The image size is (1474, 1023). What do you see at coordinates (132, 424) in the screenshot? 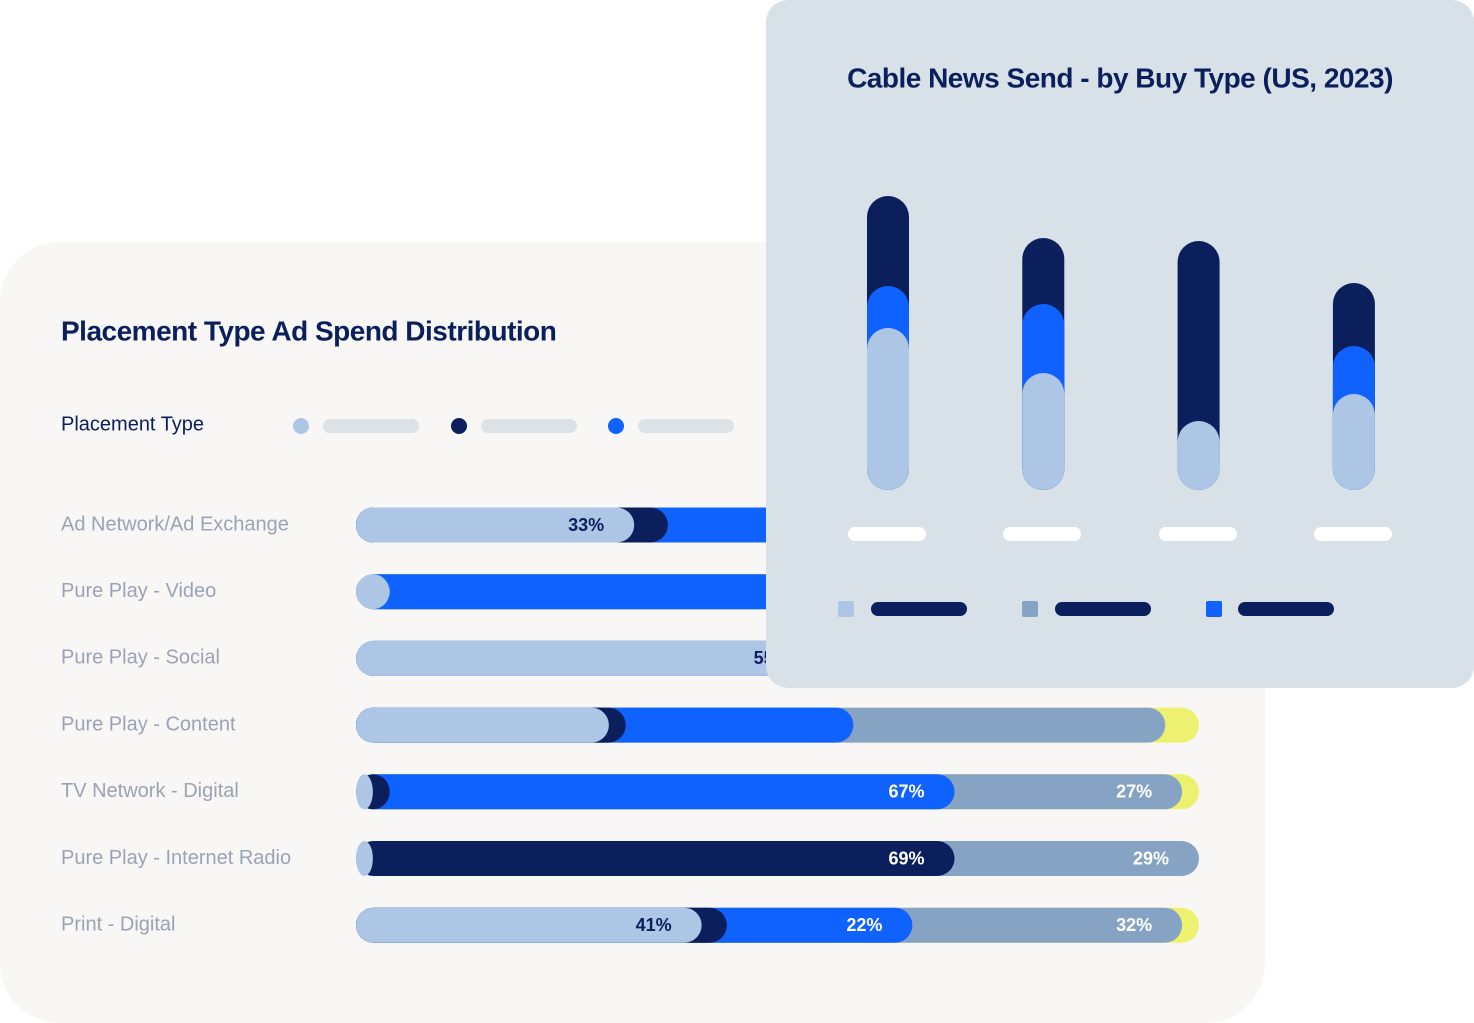
I see `legend-title: Placement Type` at bounding box center [132, 424].